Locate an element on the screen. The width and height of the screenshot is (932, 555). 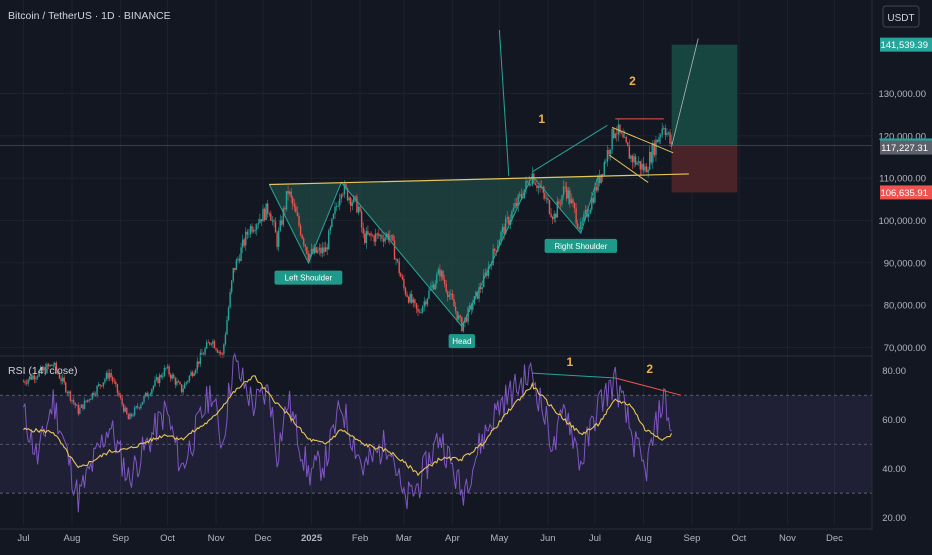
price-marker-badge is located at coordinates (906, 147).